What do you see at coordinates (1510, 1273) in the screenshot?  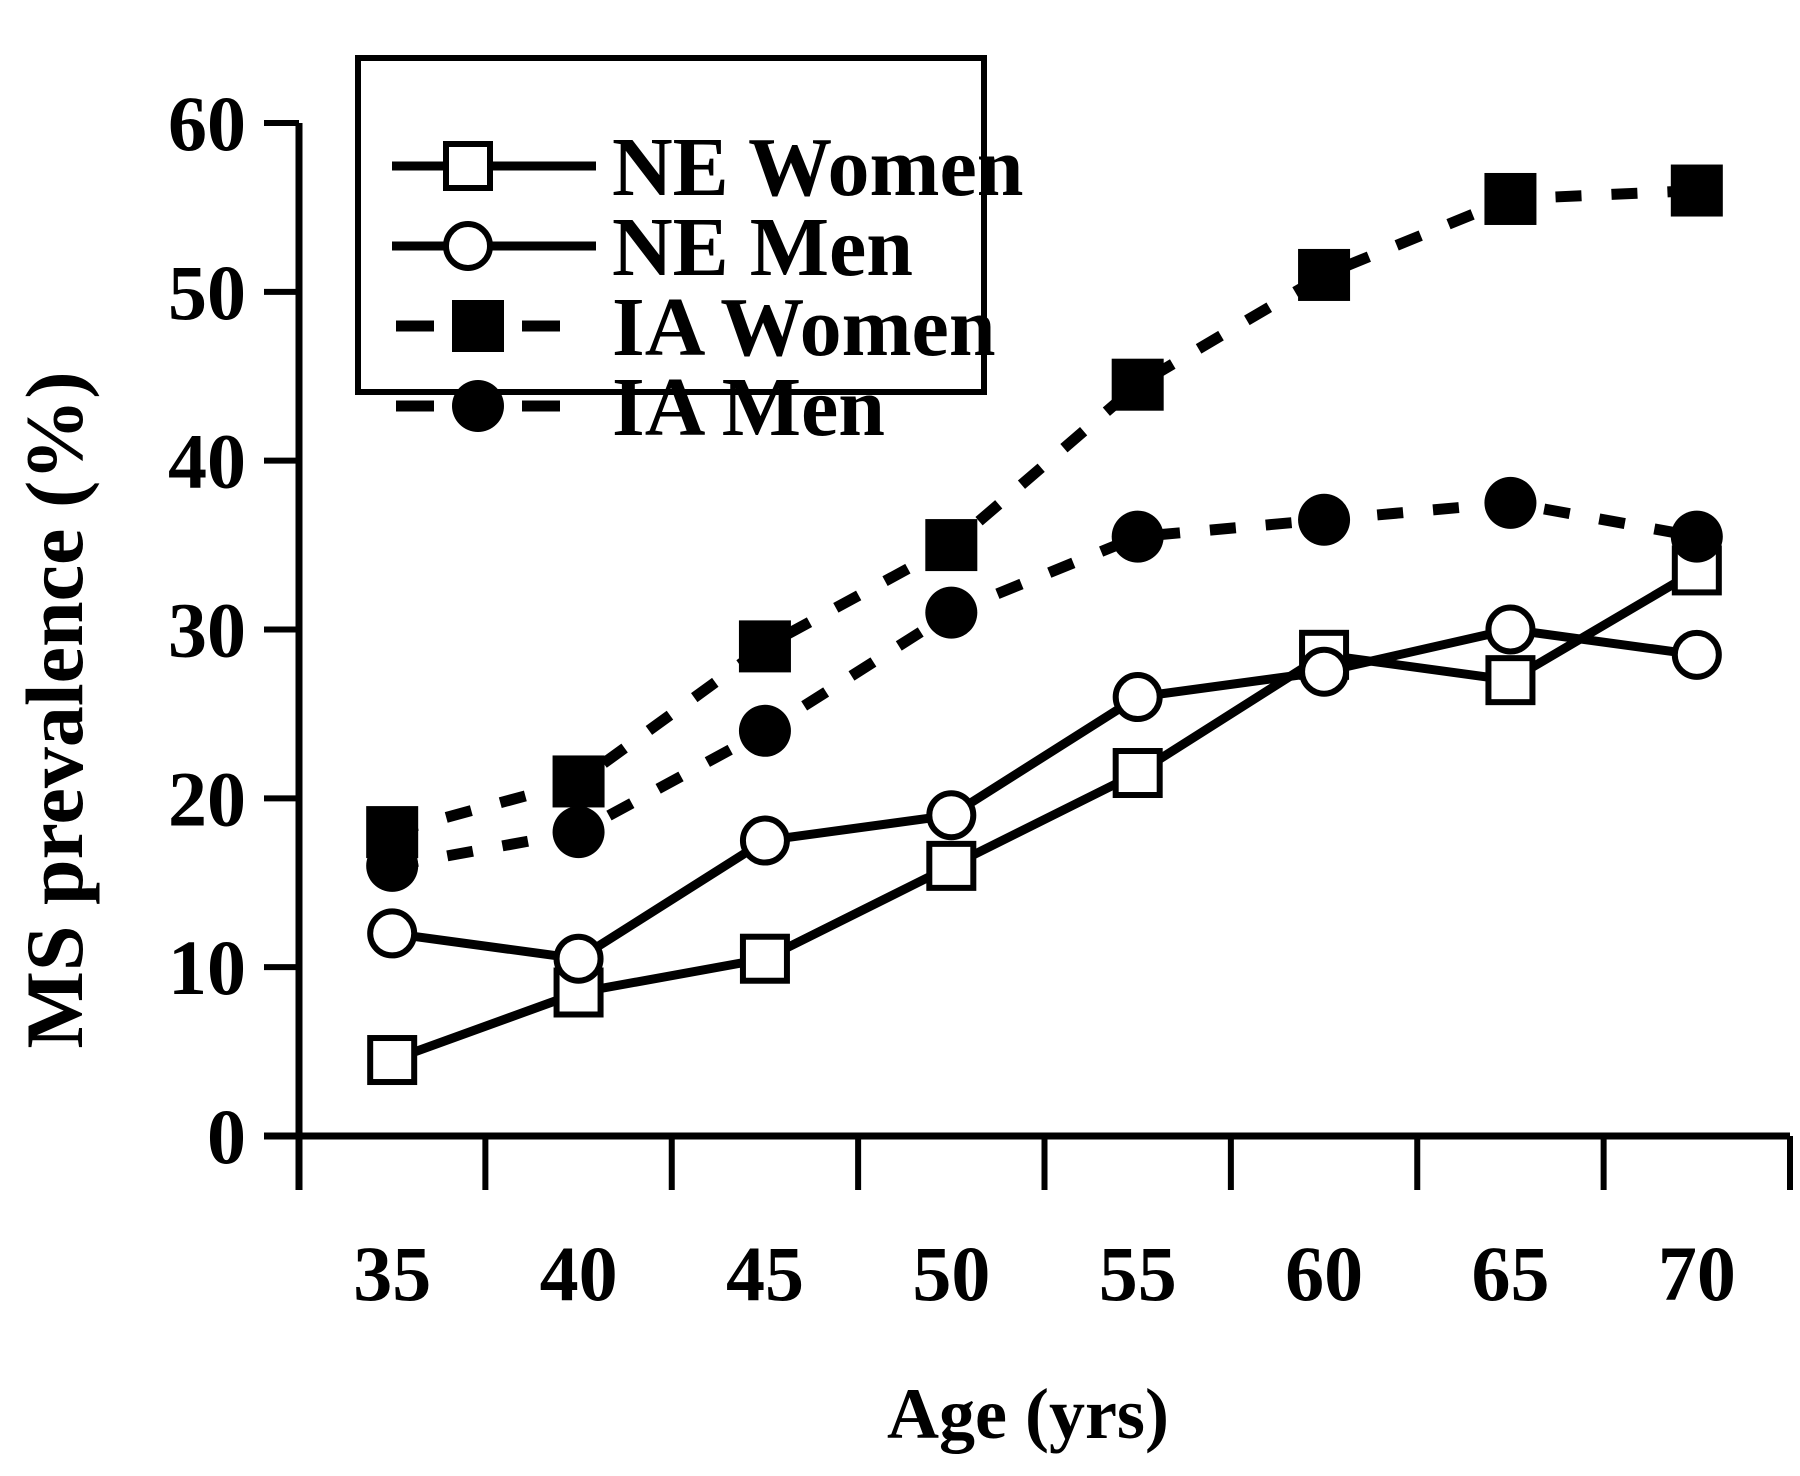 I see `x-tick-label: 65` at bounding box center [1510, 1273].